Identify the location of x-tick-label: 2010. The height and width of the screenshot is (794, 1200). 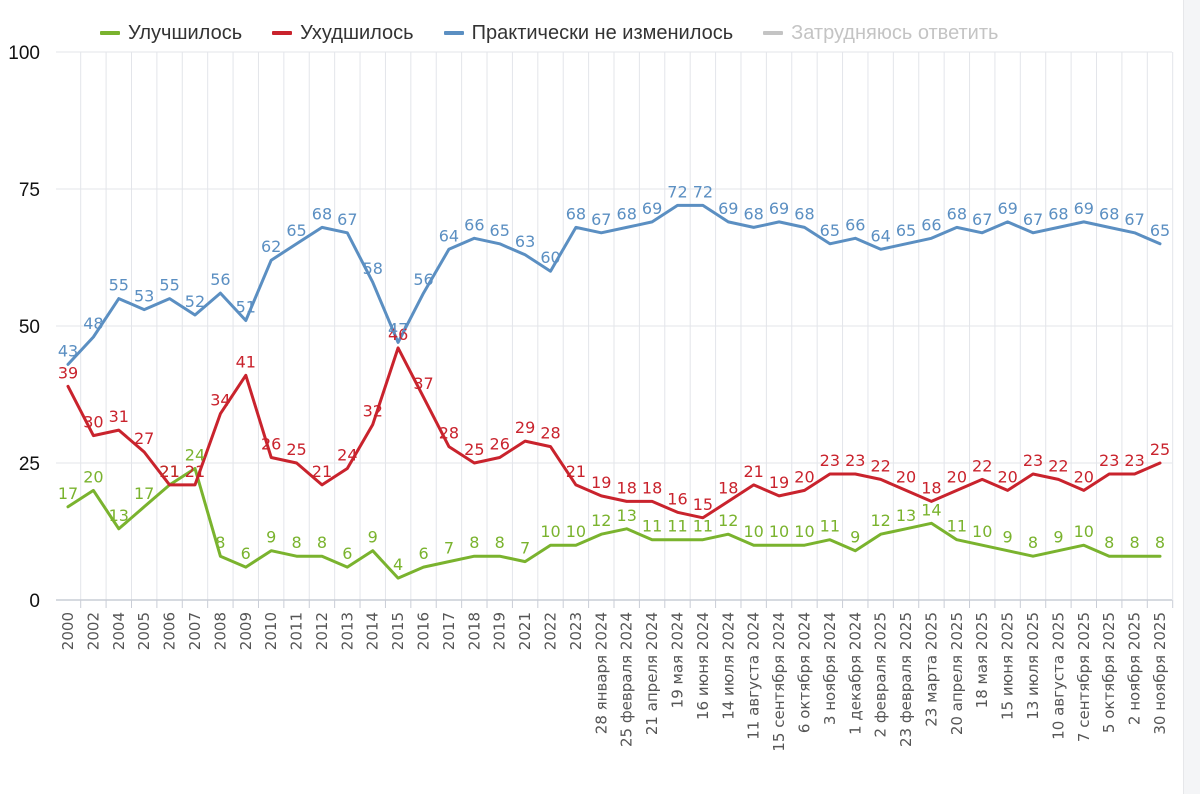
(271, 631).